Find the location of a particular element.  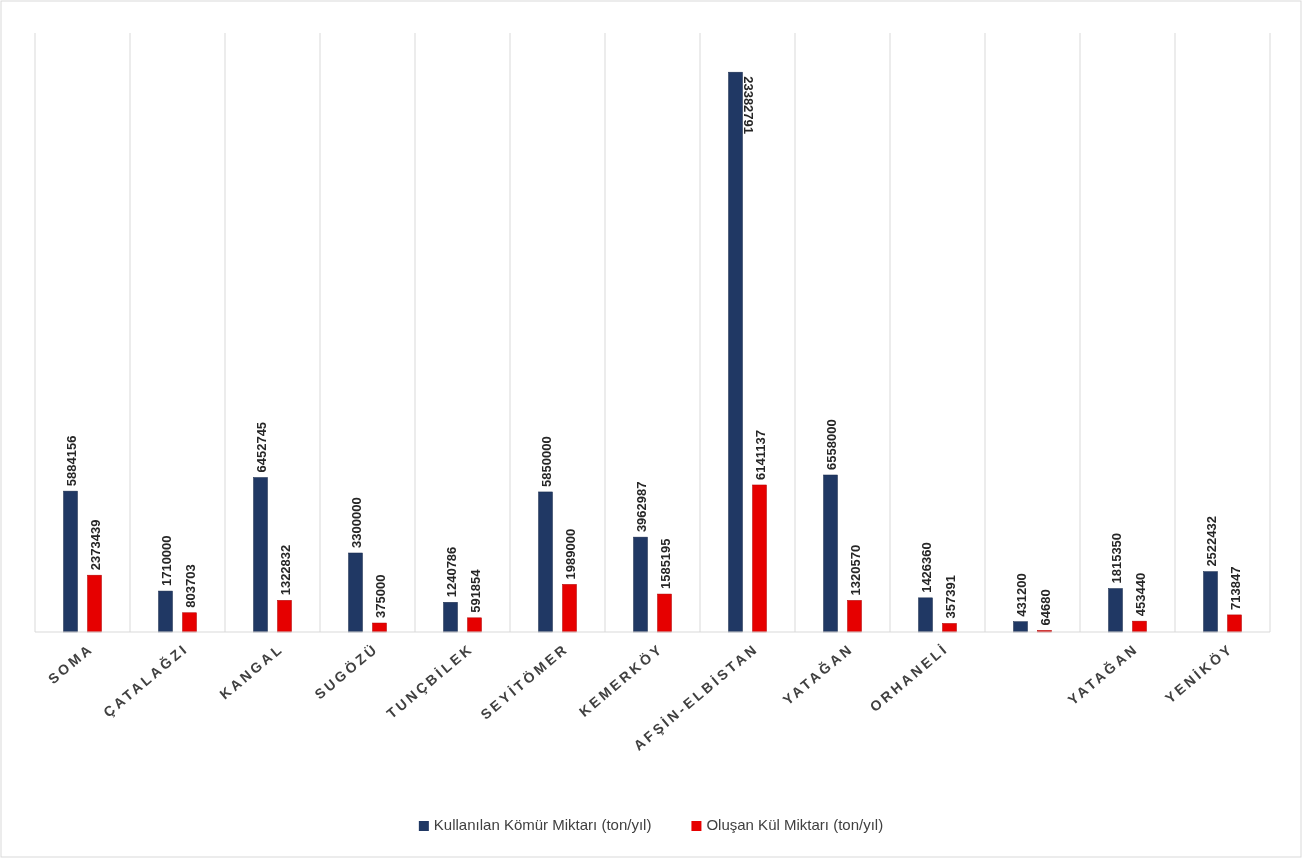

legend-label: Oluşan Kül Miktarı (ton/yıl) is located at coordinates (795, 824).